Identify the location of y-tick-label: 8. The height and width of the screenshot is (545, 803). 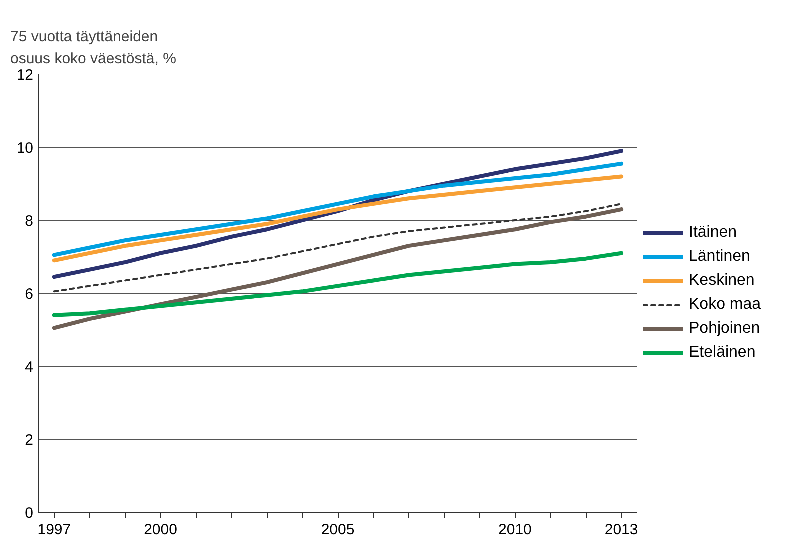
(29, 221).